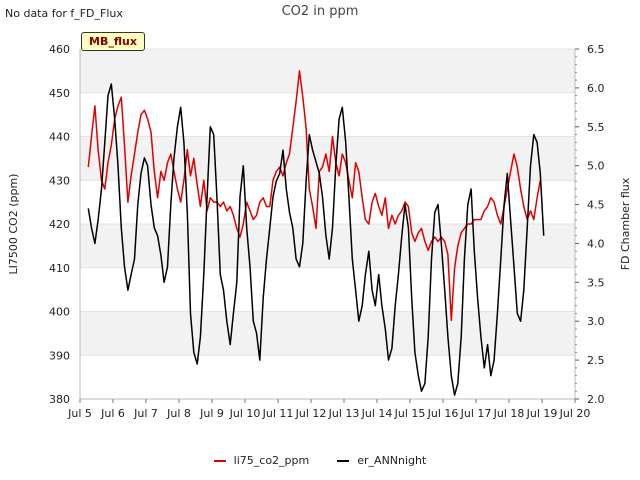 Image resolution: width=640 pixels, height=480 pixels. What do you see at coordinates (596, 166) in the screenshot?
I see `y-right-tick-label: 5.0` at bounding box center [596, 166].